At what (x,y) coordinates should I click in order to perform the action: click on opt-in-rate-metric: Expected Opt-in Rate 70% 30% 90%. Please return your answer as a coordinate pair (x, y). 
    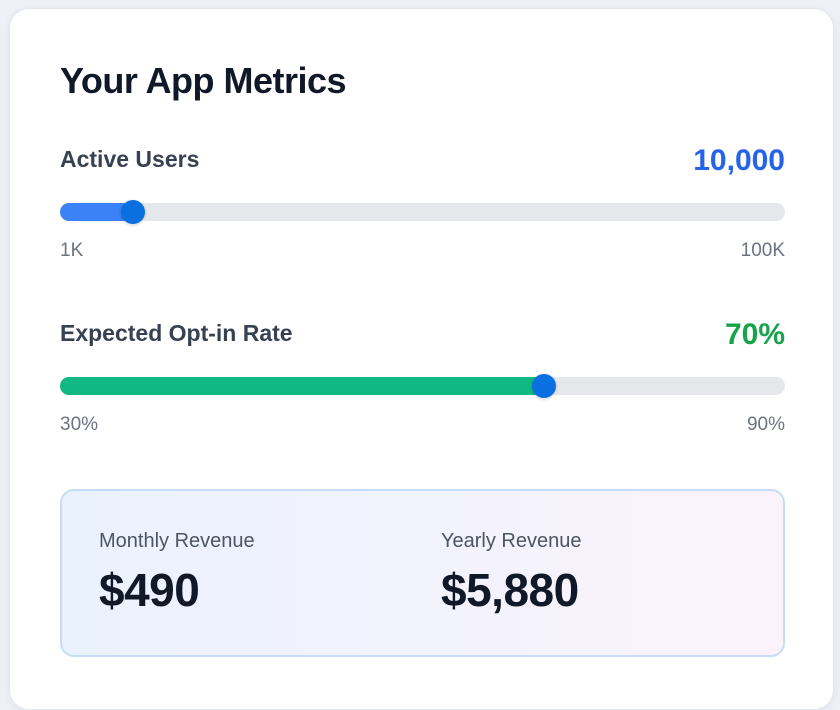
    Looking at the image, I should click on (422, 378).